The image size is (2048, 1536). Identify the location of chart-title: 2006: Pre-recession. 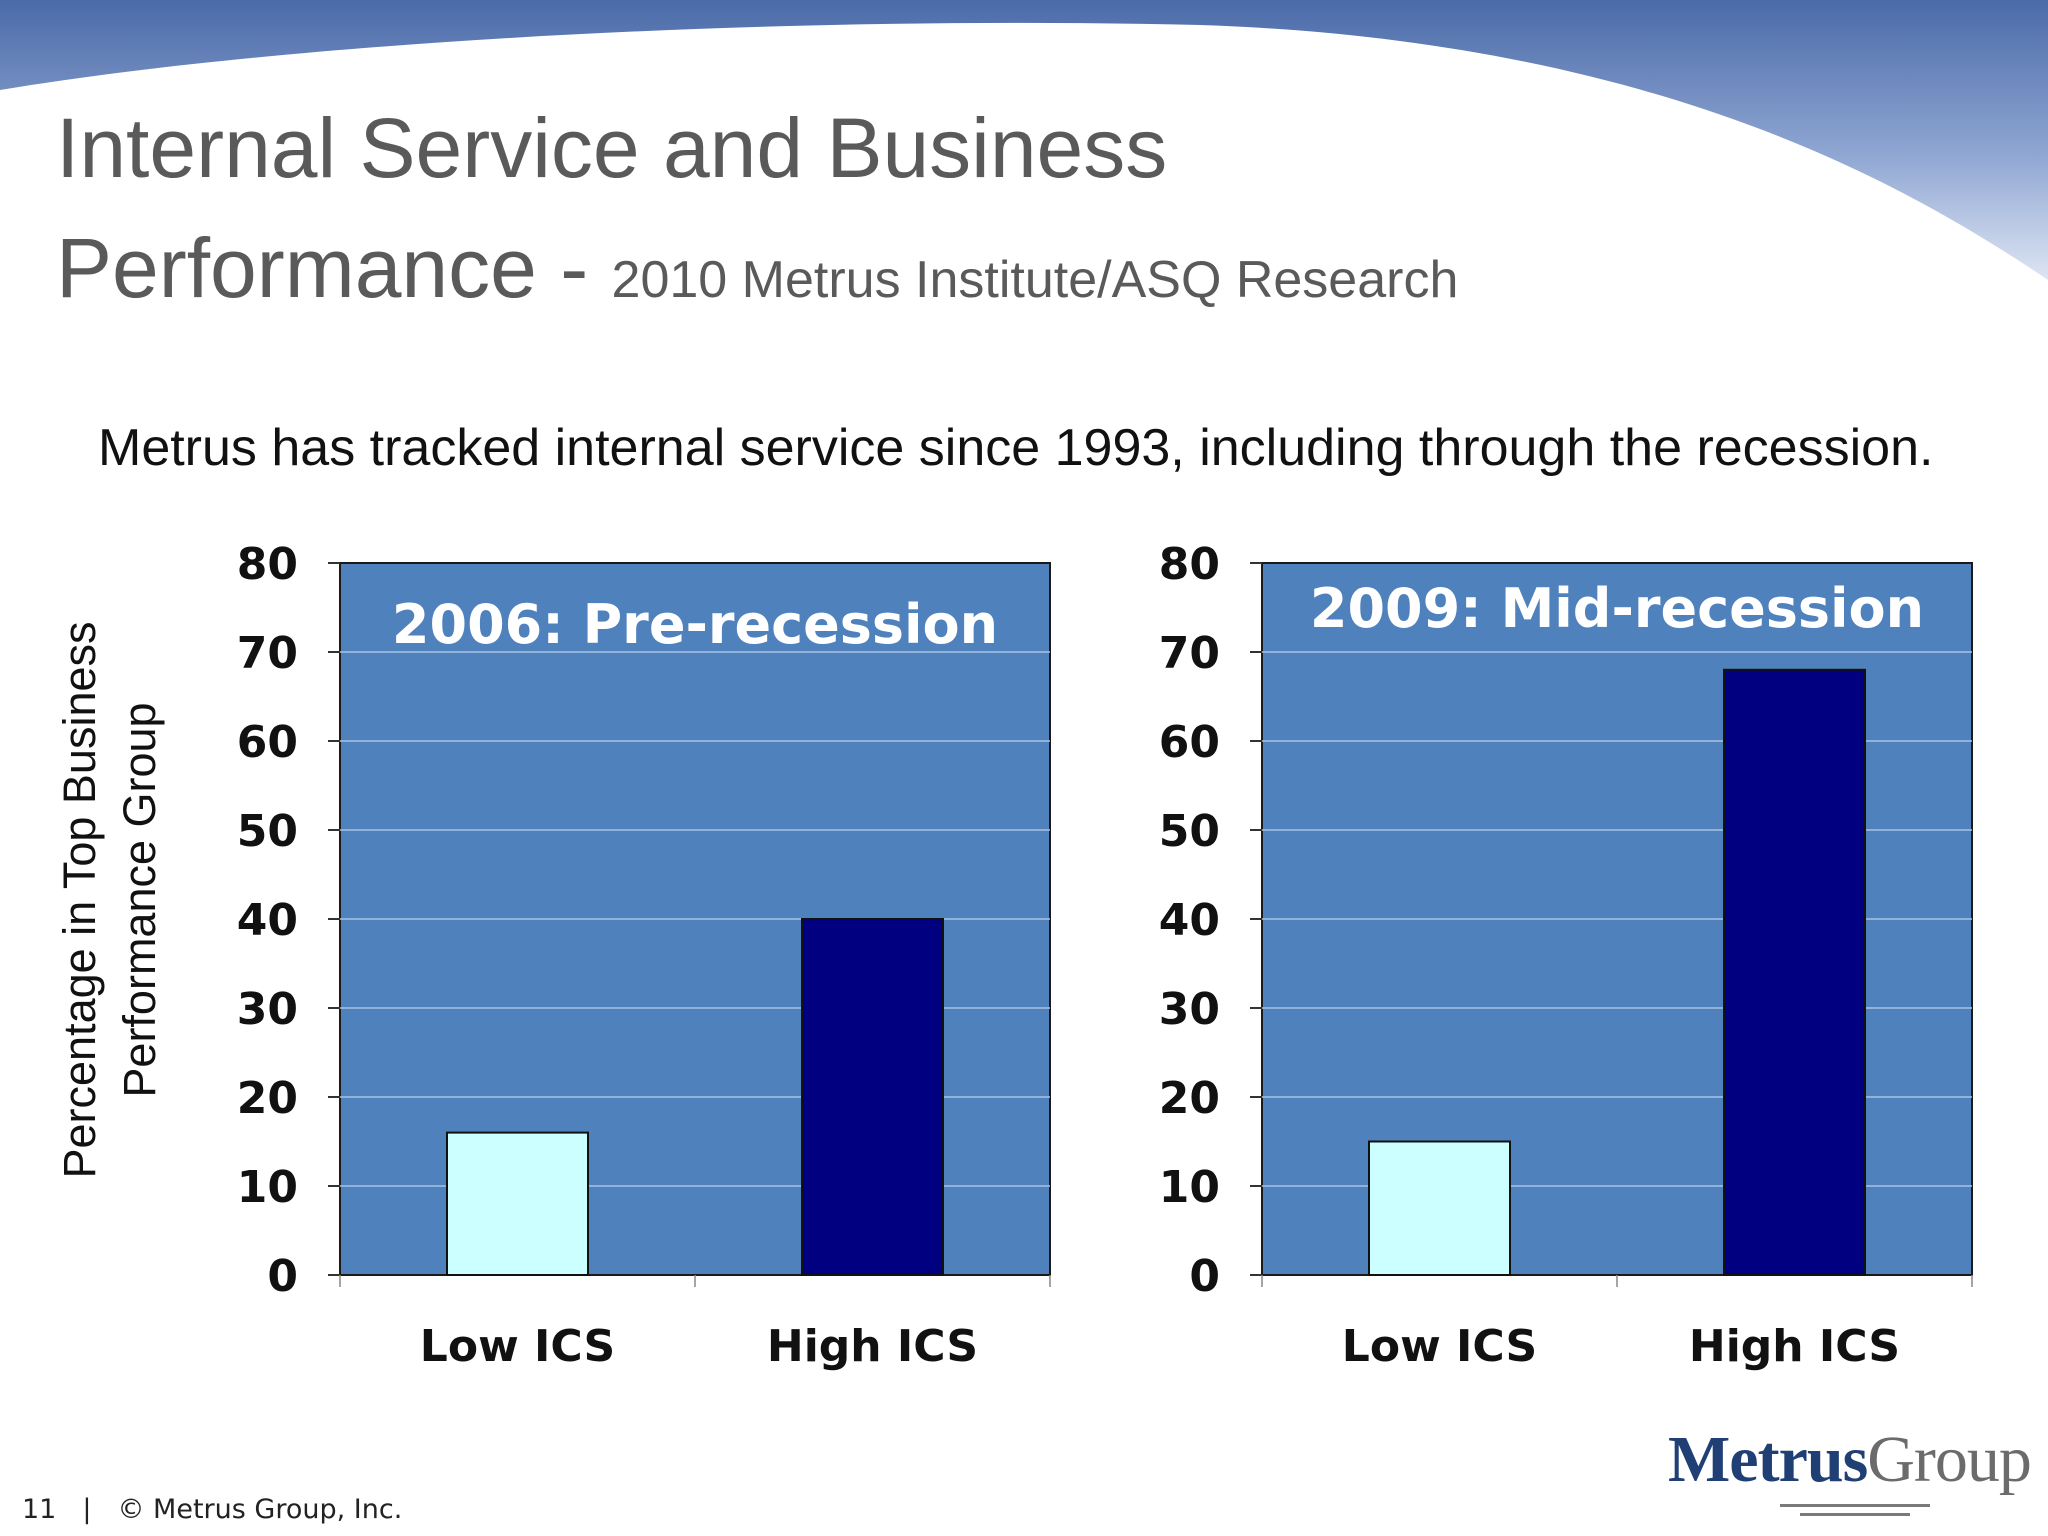
(695, 624).